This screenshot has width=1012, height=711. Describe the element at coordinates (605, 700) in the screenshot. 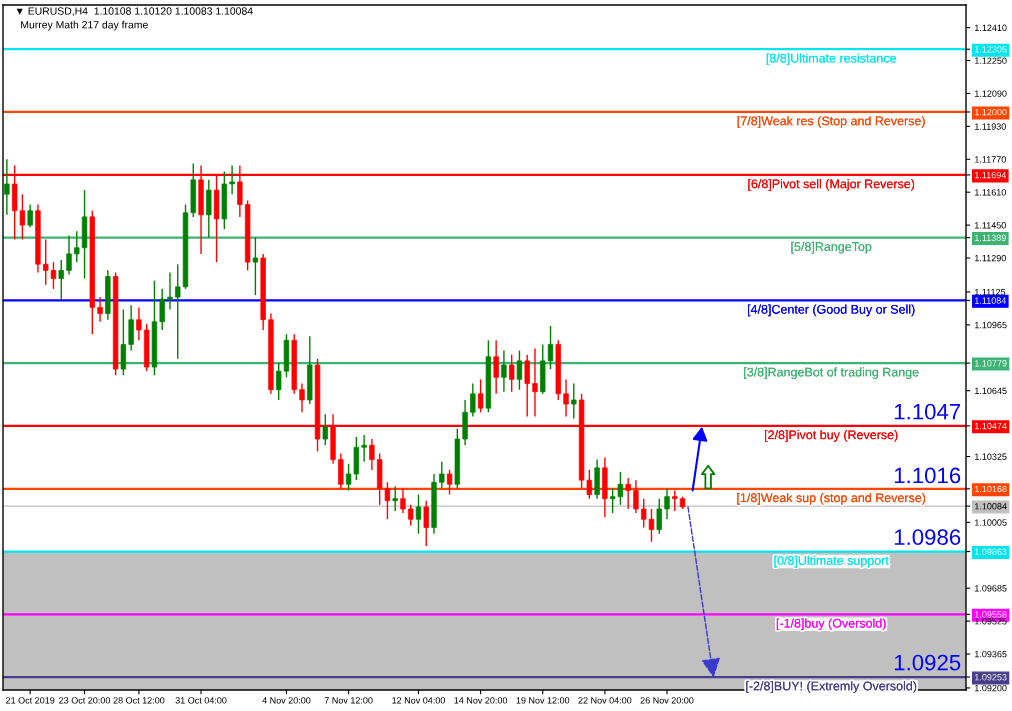

I see `x-tick-label: 22 Nov 04:00` at that location.